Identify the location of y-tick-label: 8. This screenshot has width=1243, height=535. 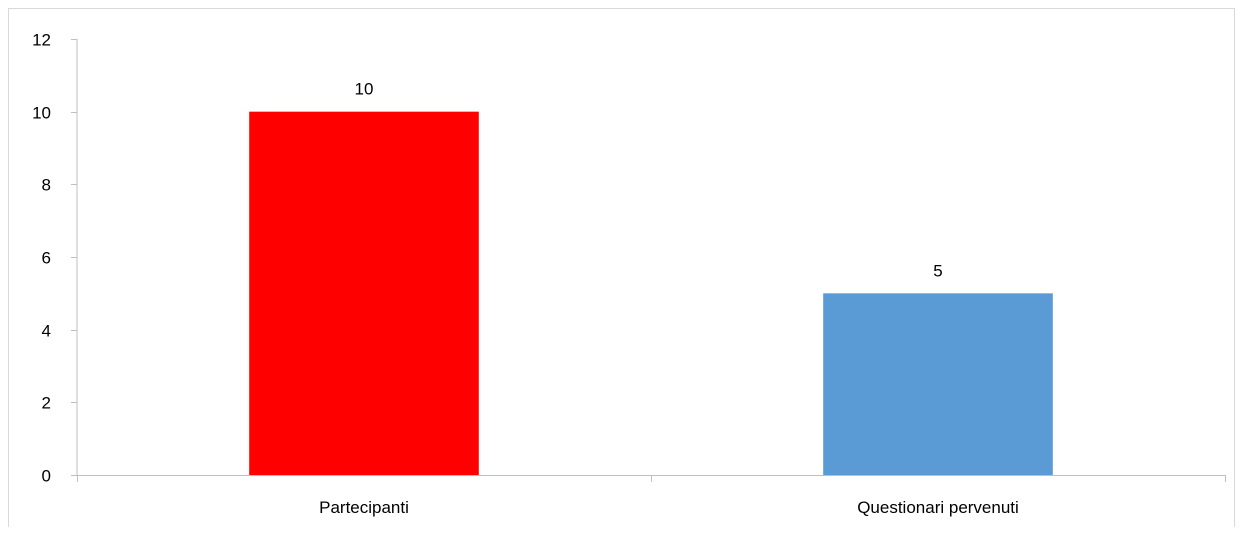
(46, 185).